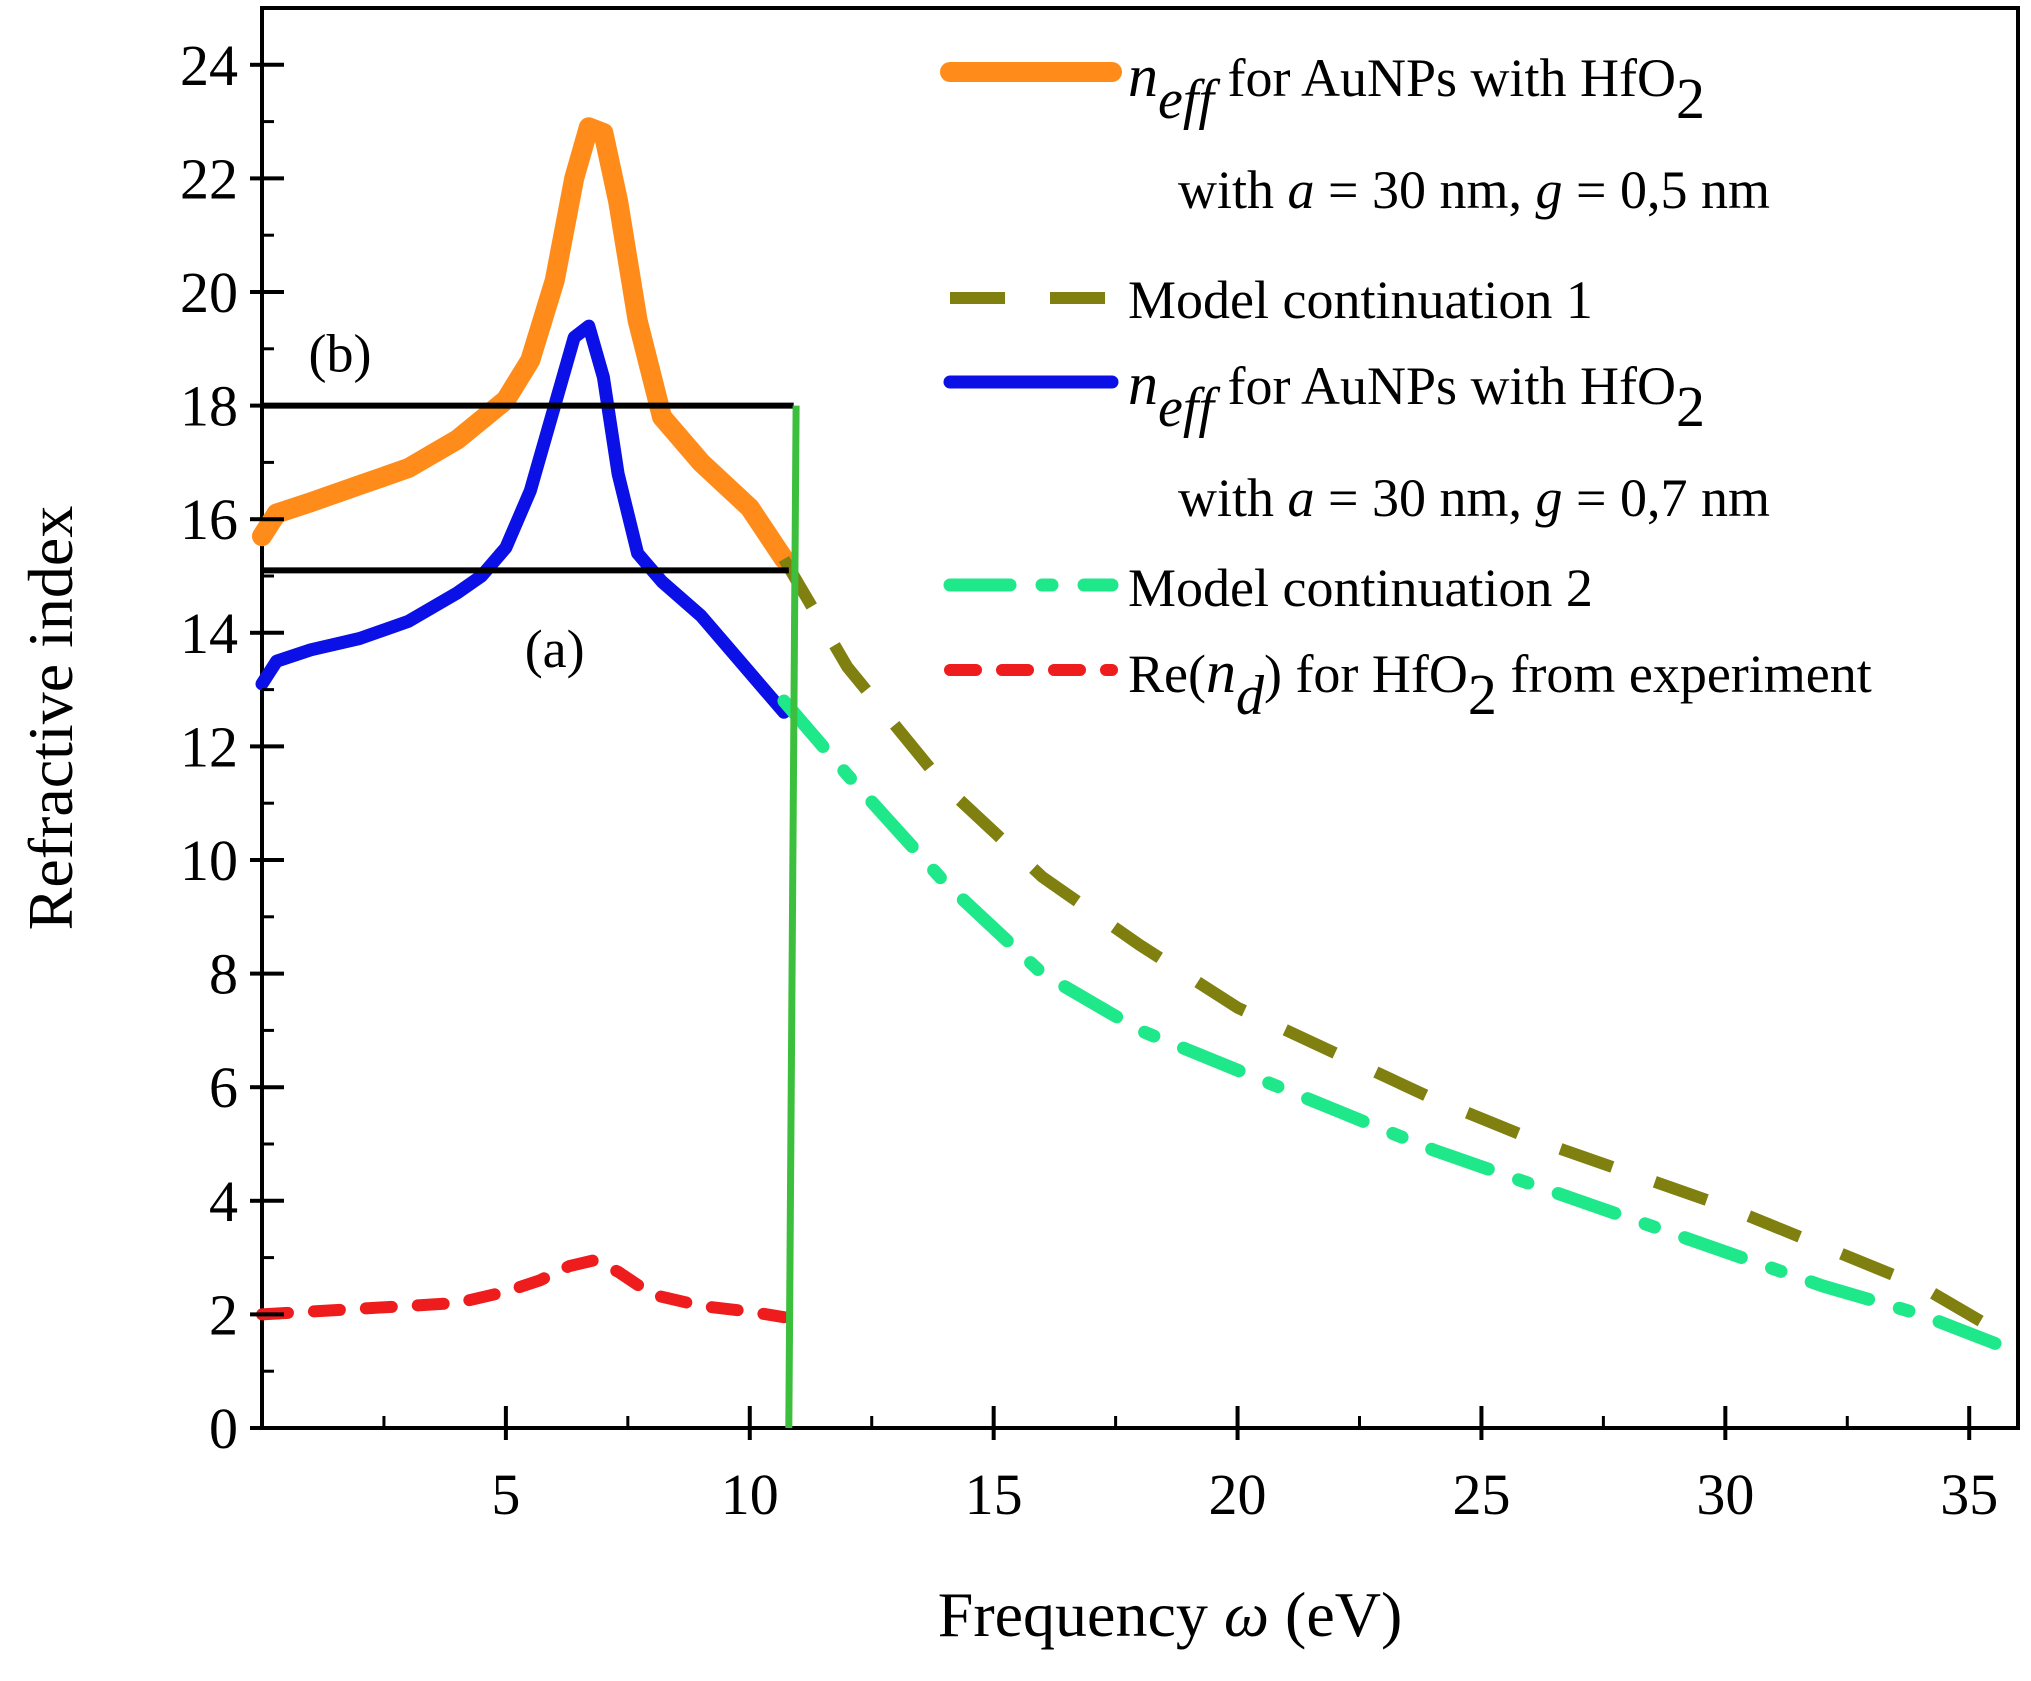 Image resolution: width=2031 pixels, height=1681 pixels. Describe the element at coordinates (223, 974) in the screenshot. I see `y-tick-label: 8` at that location.